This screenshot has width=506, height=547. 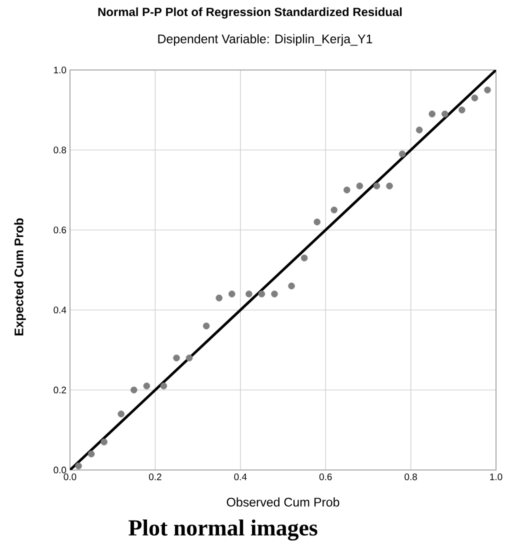 I want to click on x-tick-label: 0.2, so click(x=155, y=477).